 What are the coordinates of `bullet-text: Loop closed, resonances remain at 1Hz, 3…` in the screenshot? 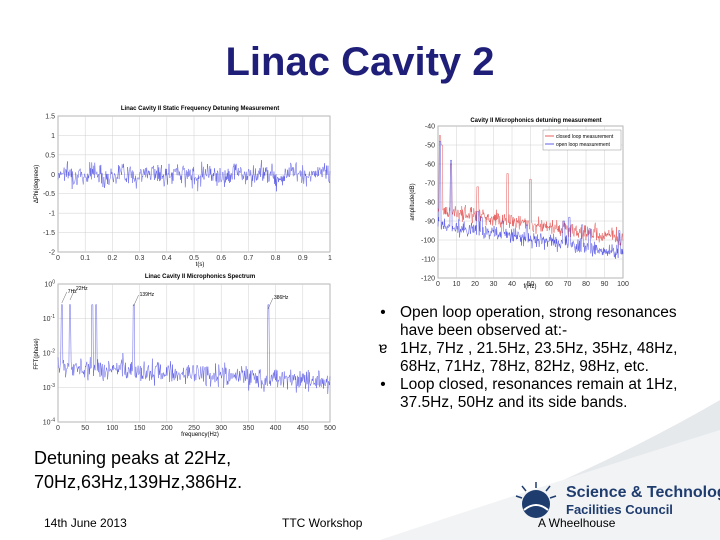 It's located at (539, 393).